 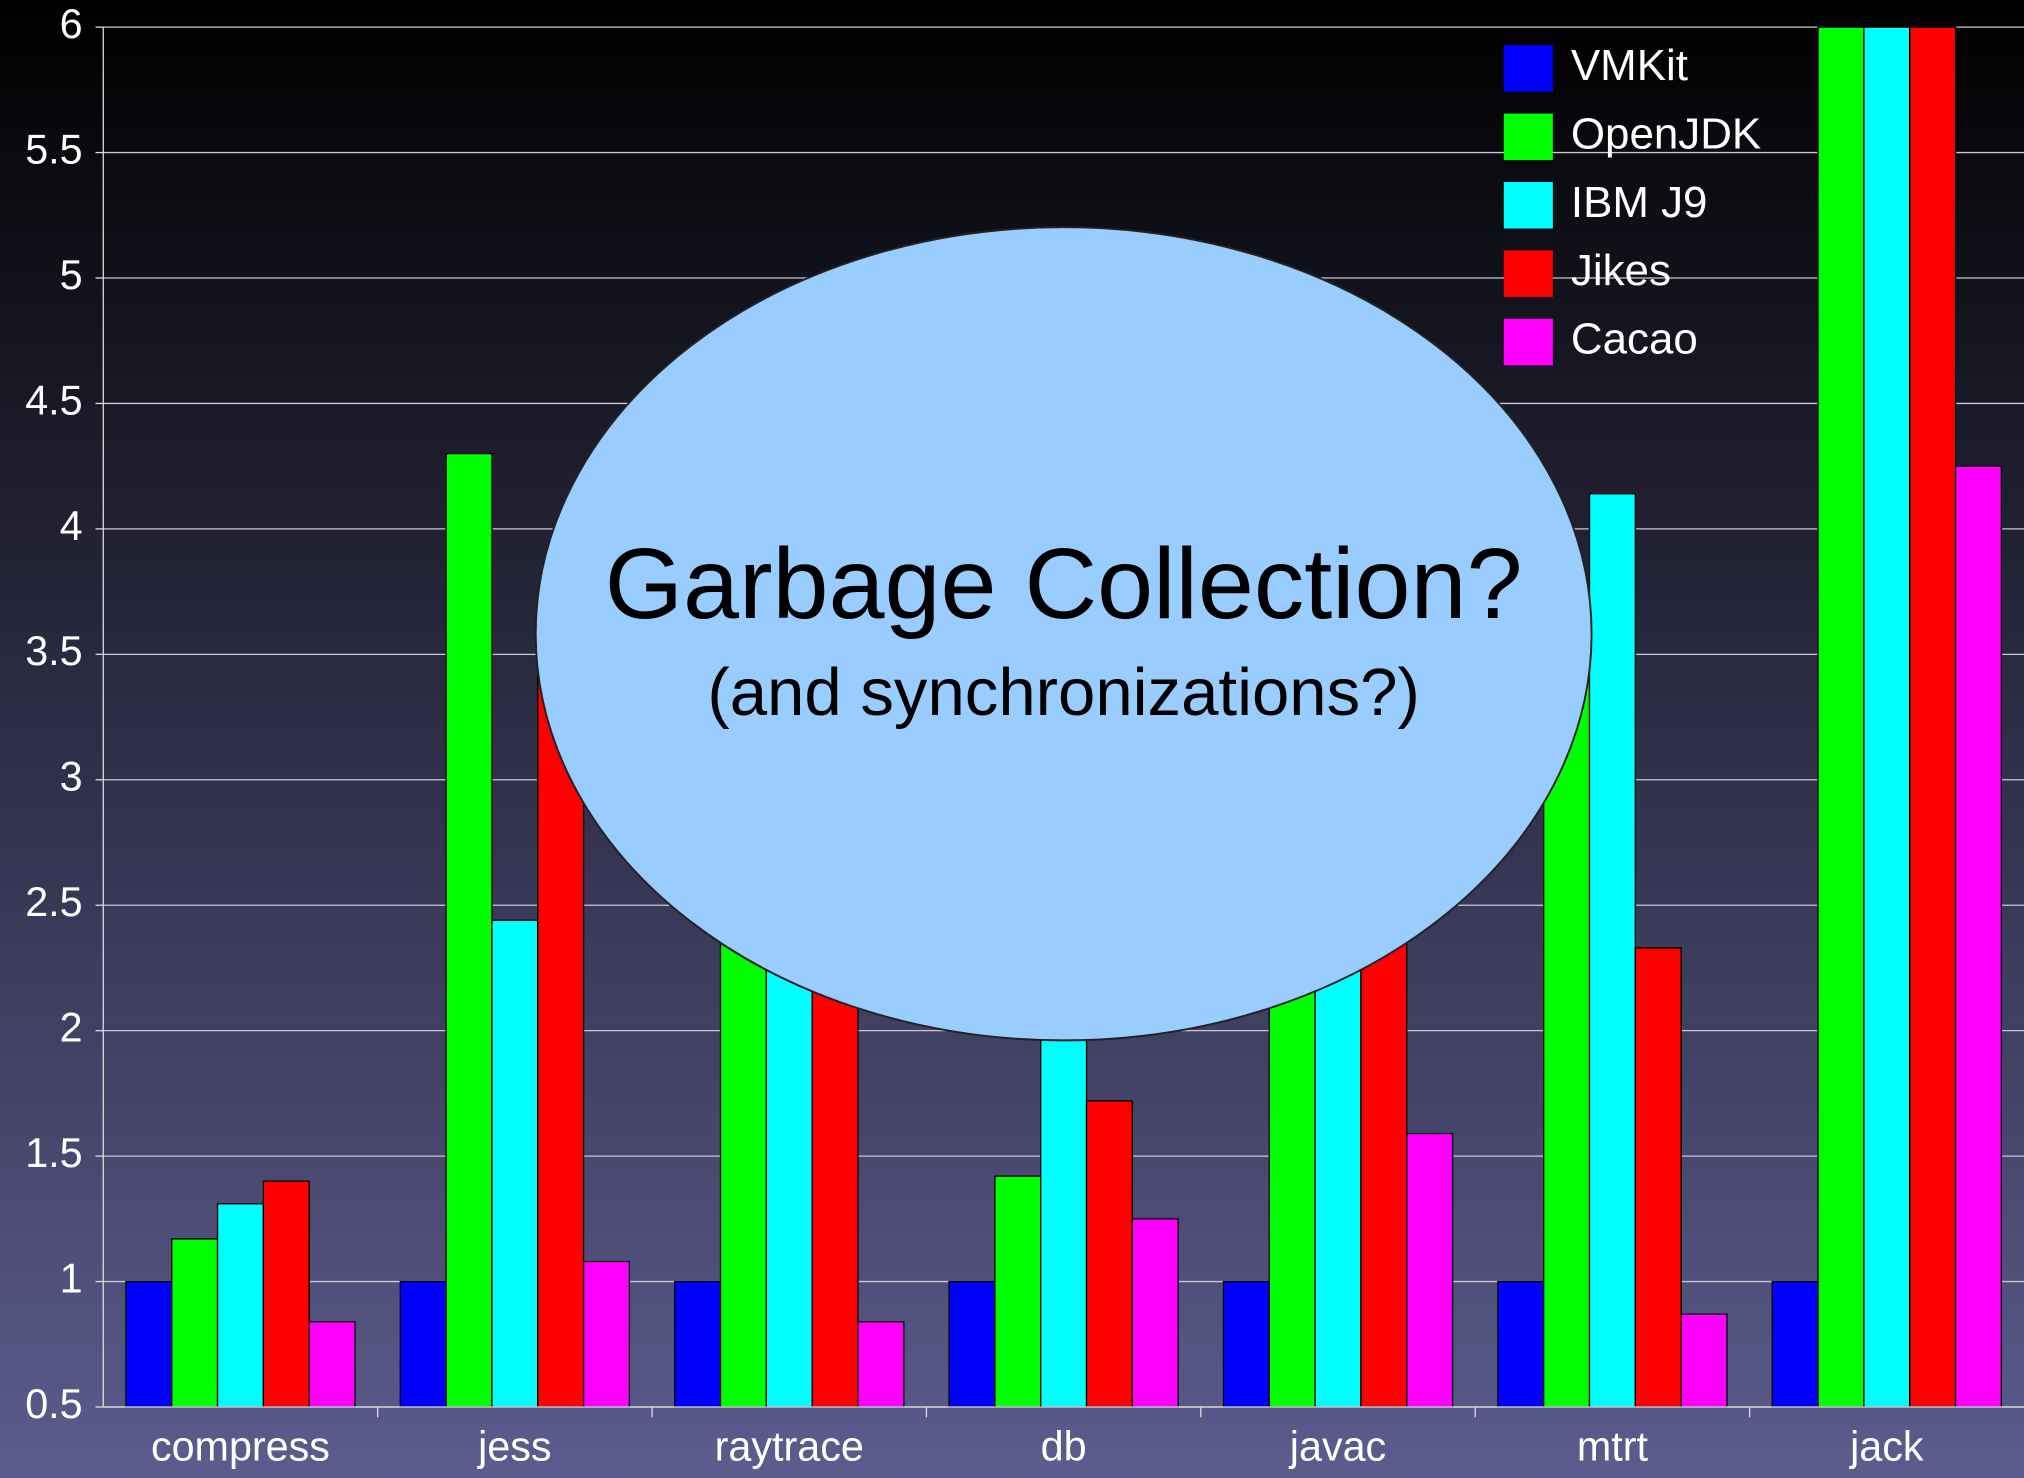 What do you see at coordinates (71, 1028) in the screenshot?
I see `y-tick-label: 2` at bounding box center [71, 1028].